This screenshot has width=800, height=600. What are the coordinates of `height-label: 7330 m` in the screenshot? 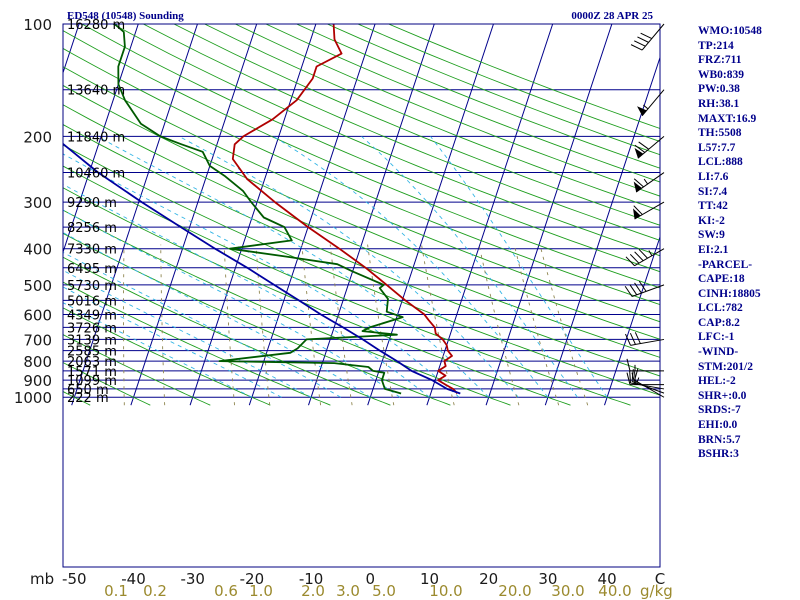 It's located at (92, 250).